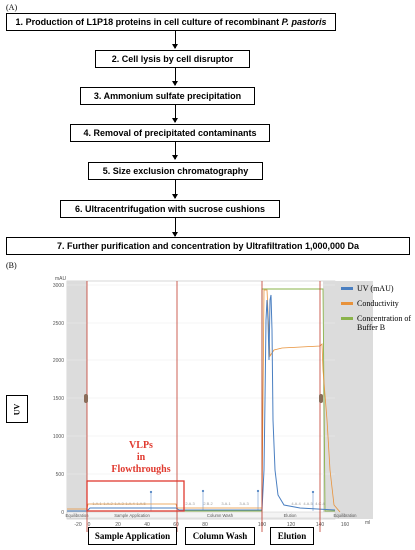  What do you see at coordinates (58, 361) in the screenshot?
I see `y-tick-label: 2000` at bounding box center [58, 361].